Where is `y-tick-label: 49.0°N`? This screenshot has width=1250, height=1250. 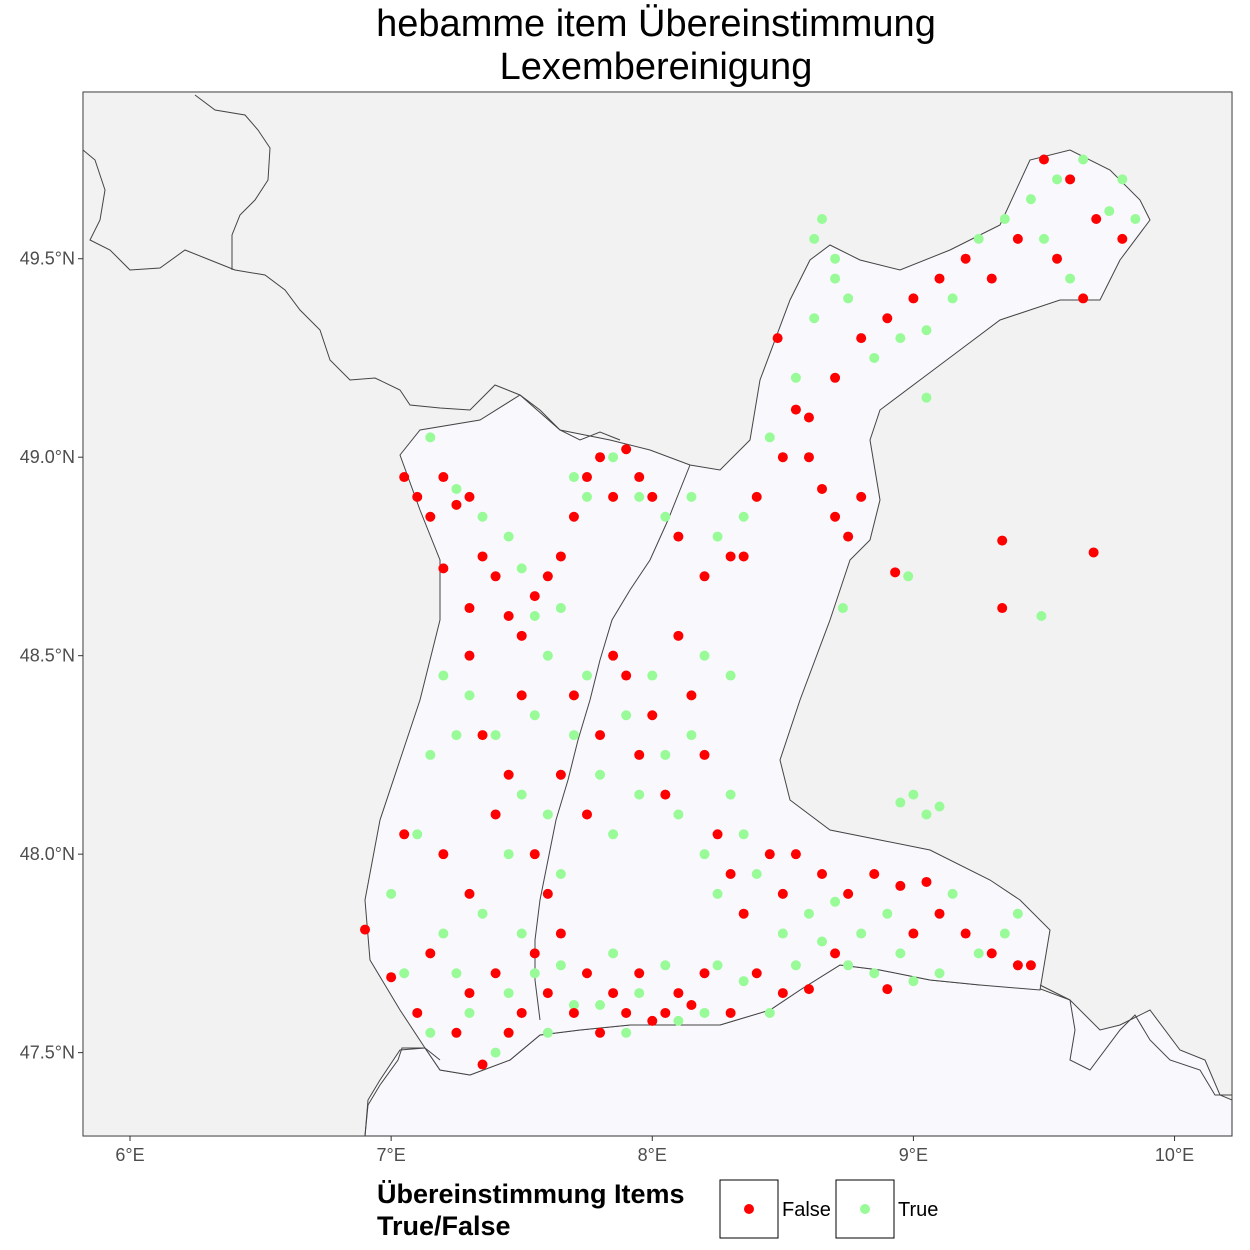 y-tick-label: 49.0°N is located at coordinates (47, 457).